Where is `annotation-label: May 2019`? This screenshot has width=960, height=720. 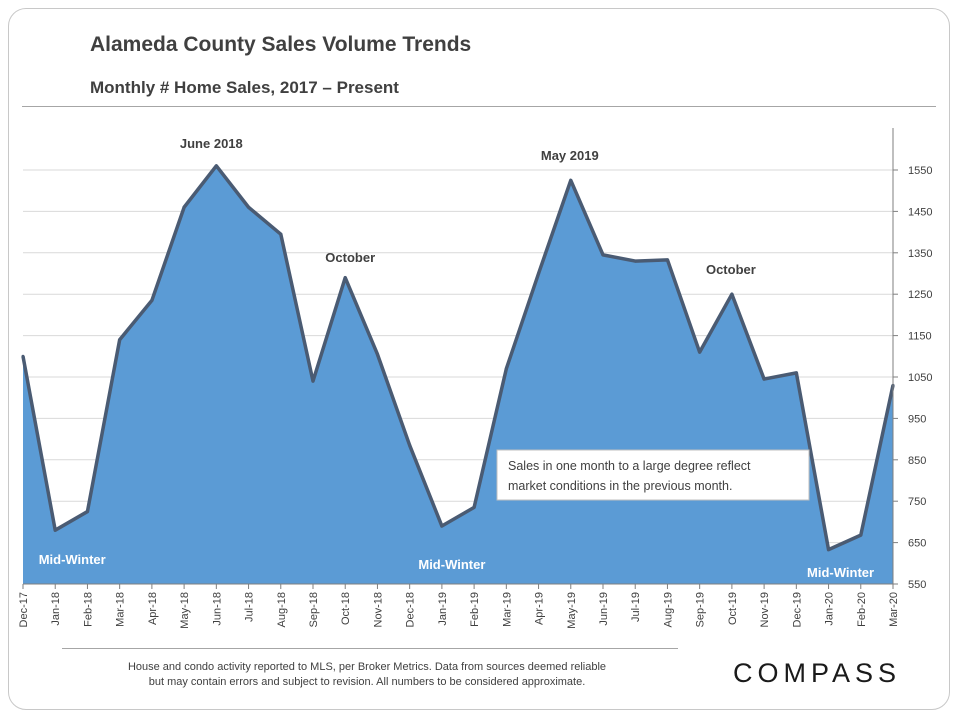
annotation-label: May 2019 is located at coordinates (570, 155).